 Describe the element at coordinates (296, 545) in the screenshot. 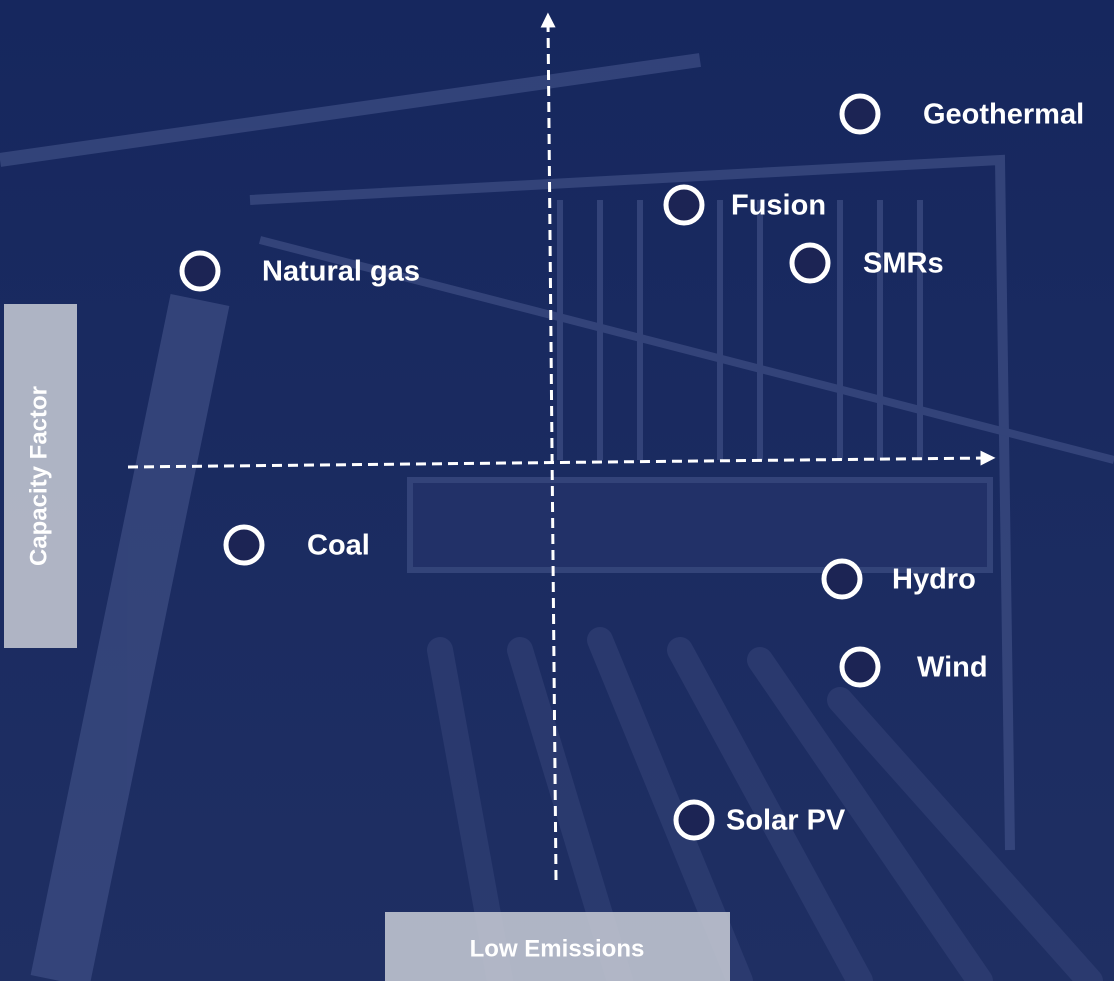

I see `node: Coal` at that location.